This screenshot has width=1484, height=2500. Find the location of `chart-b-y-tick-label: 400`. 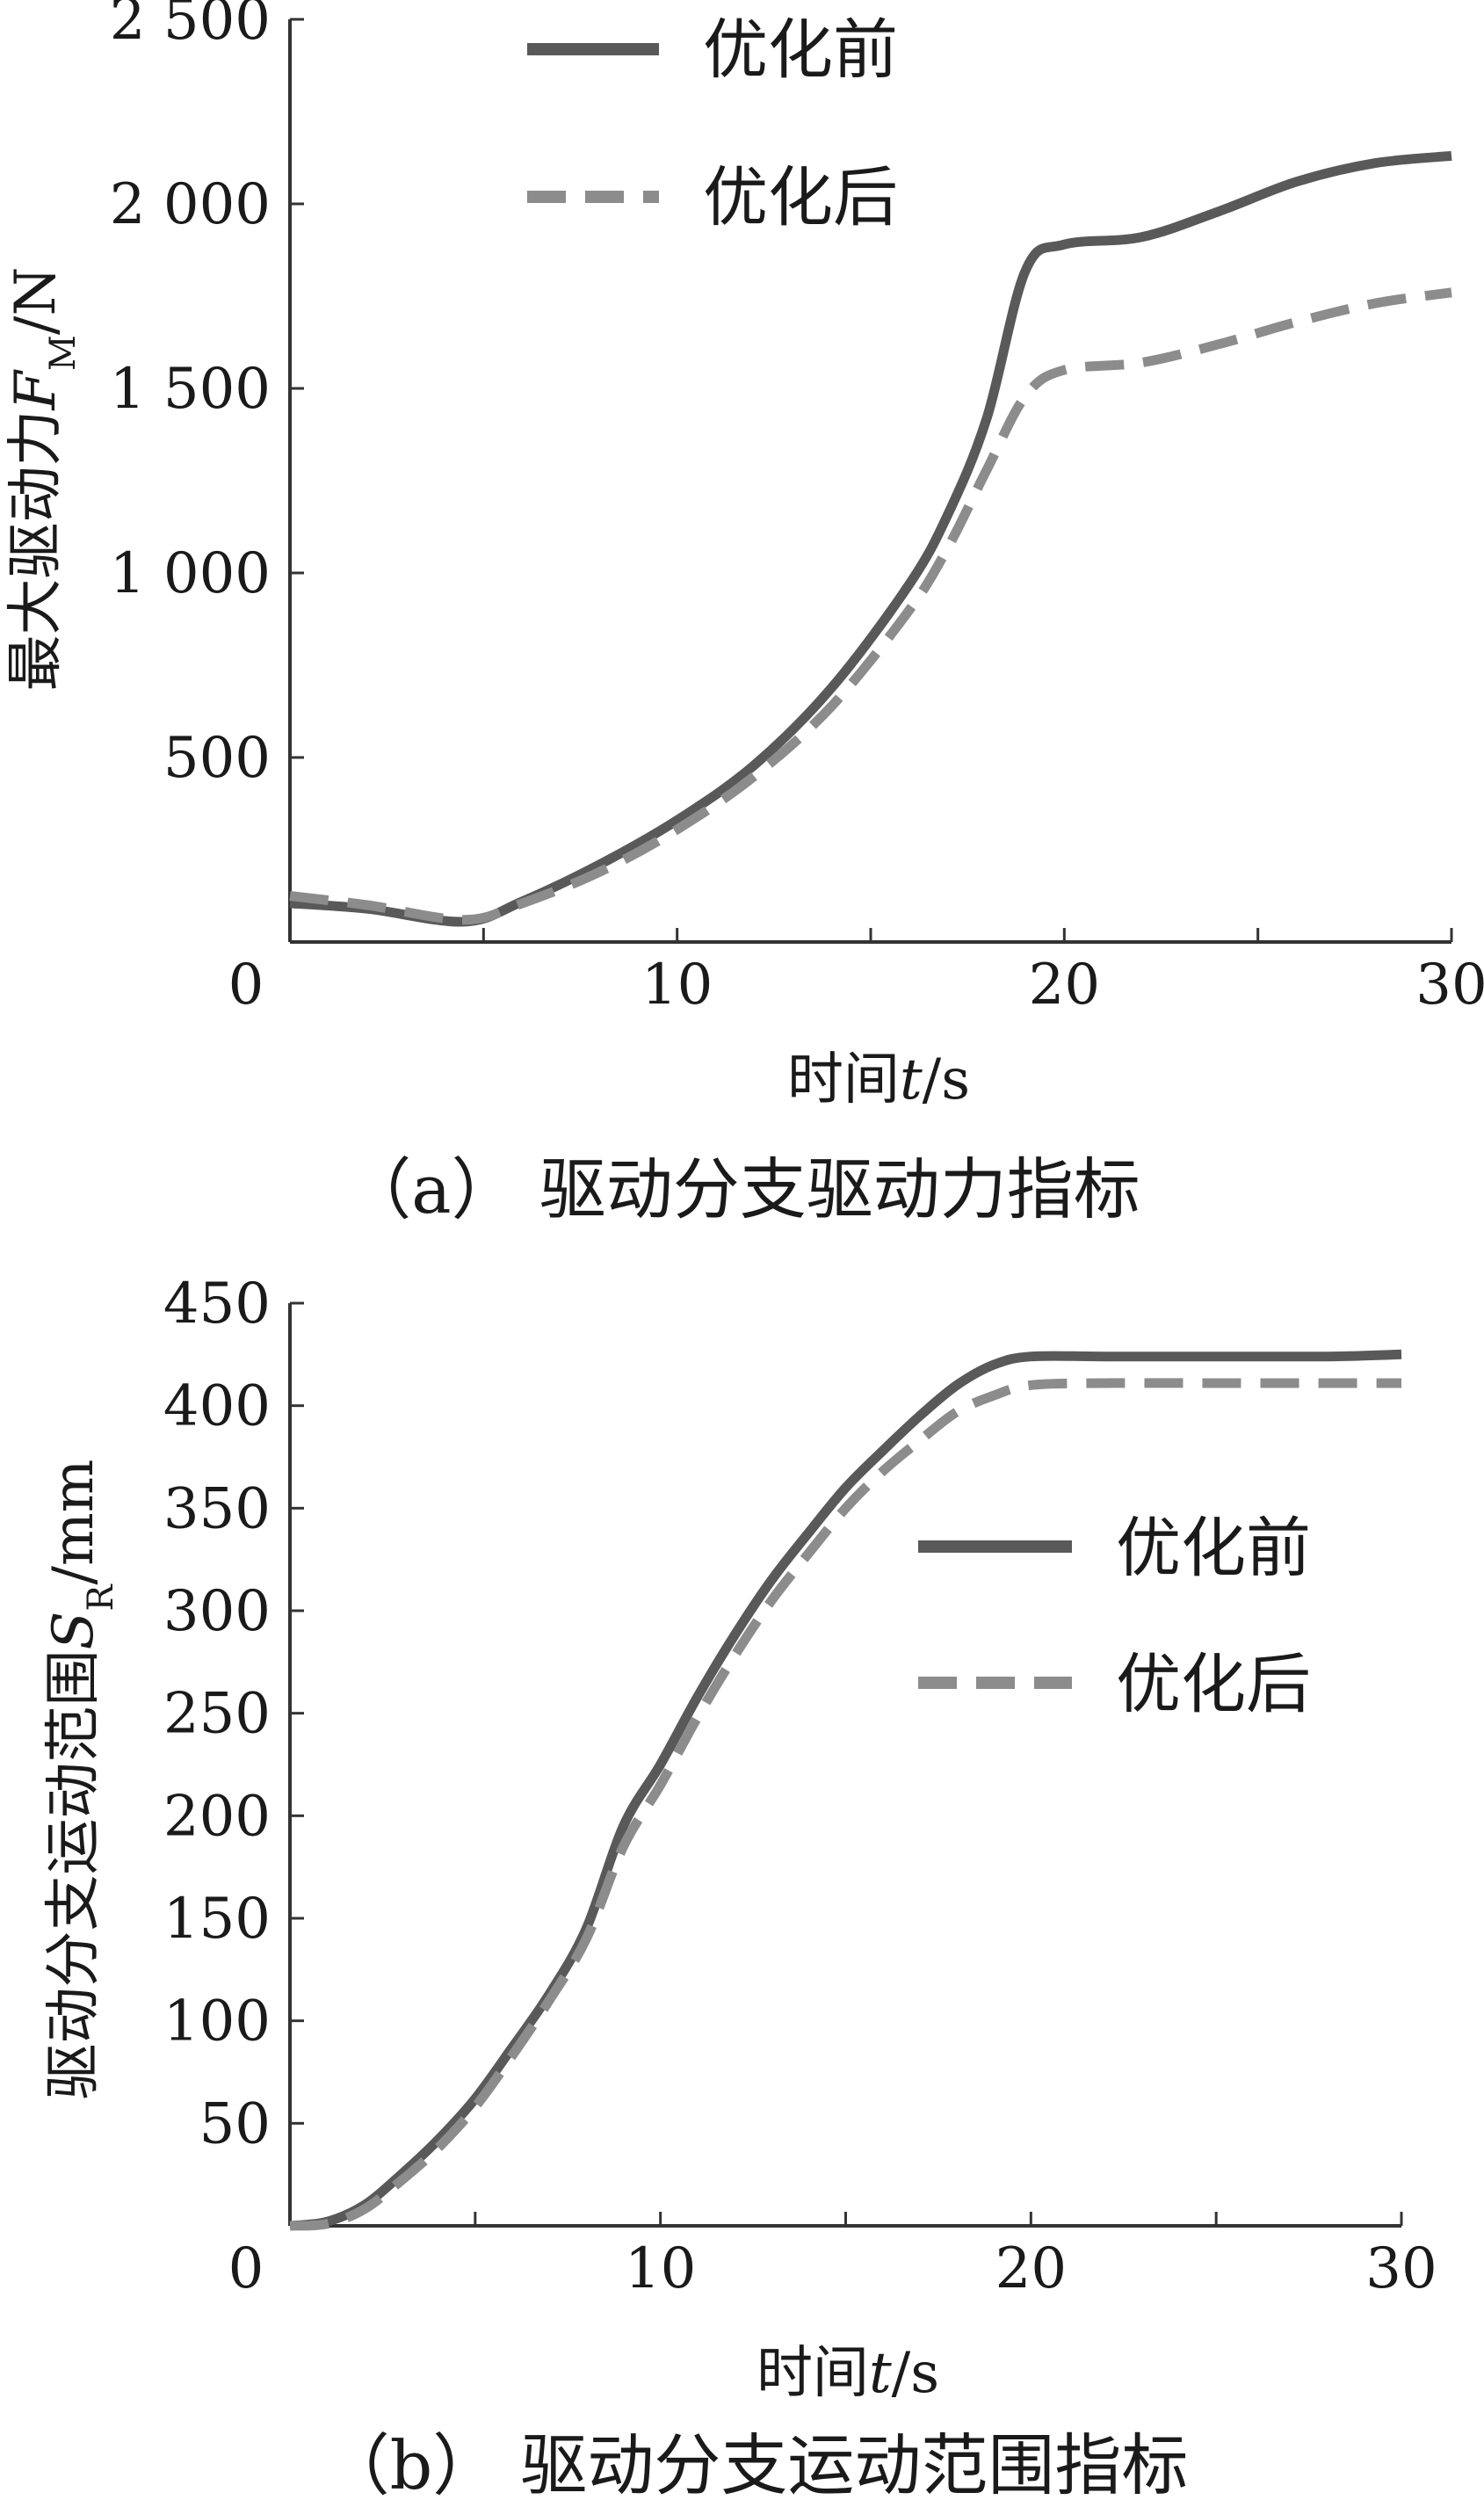

chart-b-y-tick-label: 400 is located at coordinates (217, 1406).